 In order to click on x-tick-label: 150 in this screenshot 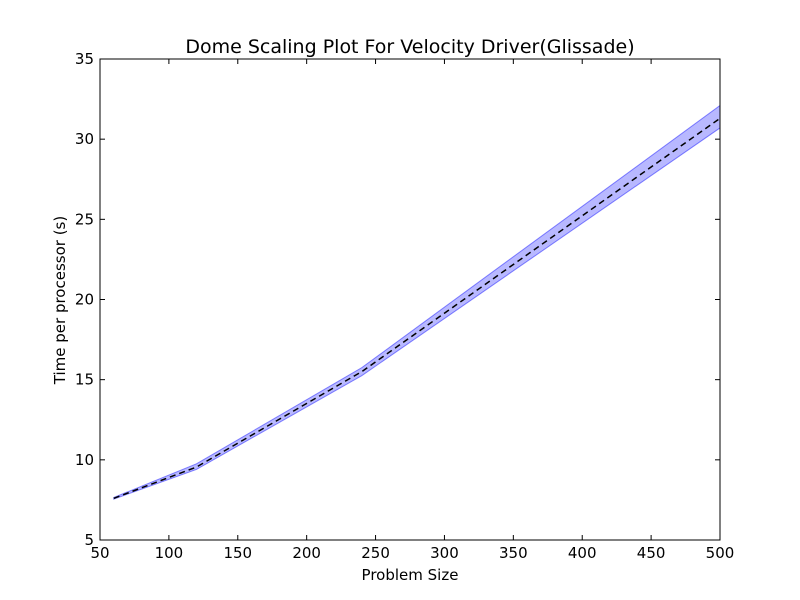, I will do `click(237, 553)`.